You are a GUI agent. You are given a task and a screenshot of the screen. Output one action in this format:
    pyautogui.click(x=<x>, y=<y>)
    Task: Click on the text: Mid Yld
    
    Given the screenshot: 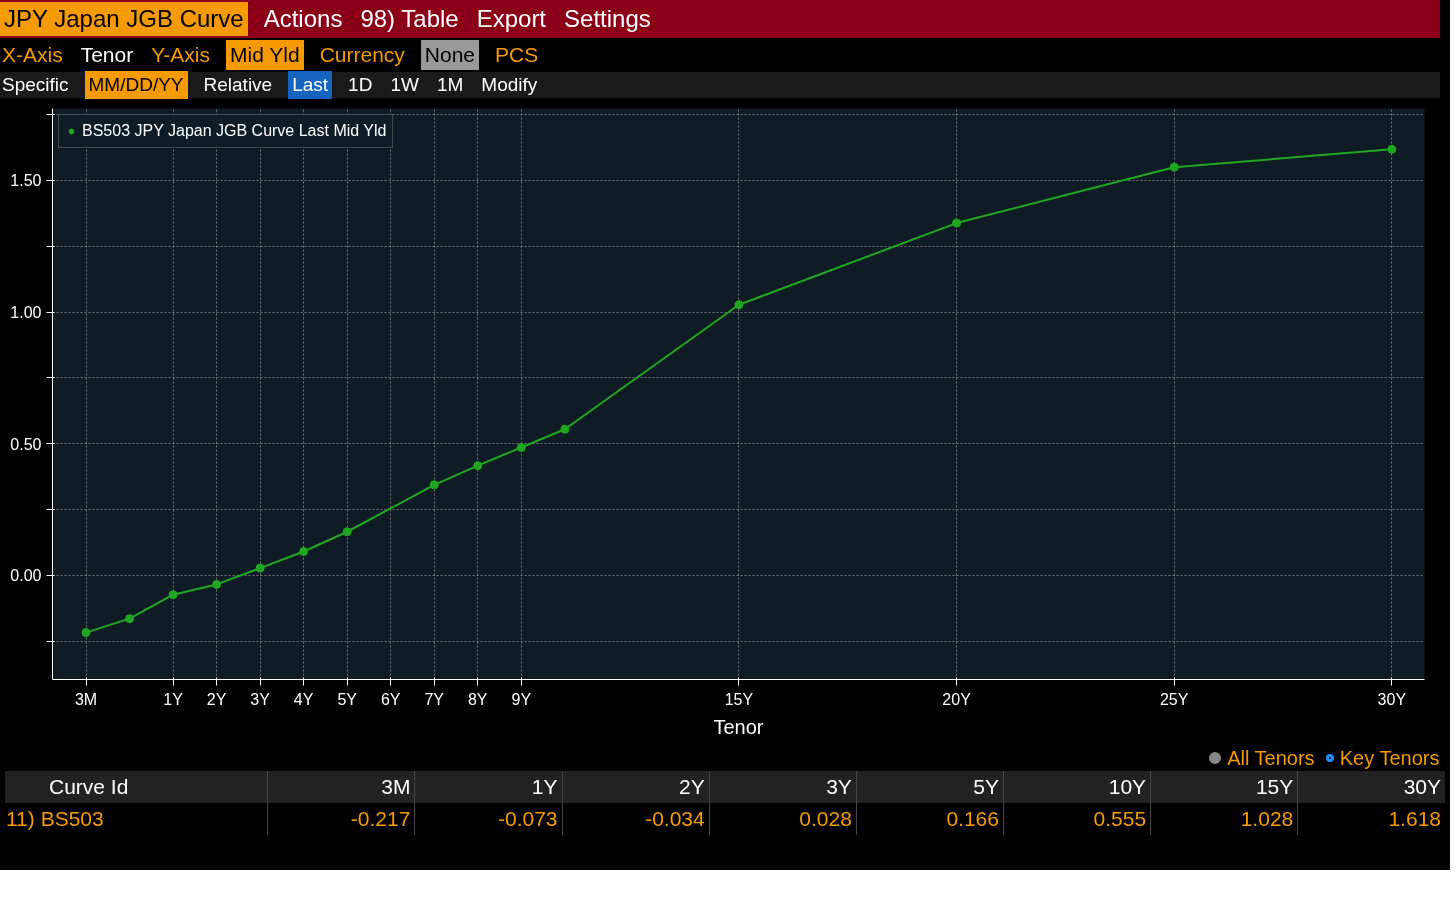 What is the action you would take?
    pyautogui.click(x=264, y=55)
    